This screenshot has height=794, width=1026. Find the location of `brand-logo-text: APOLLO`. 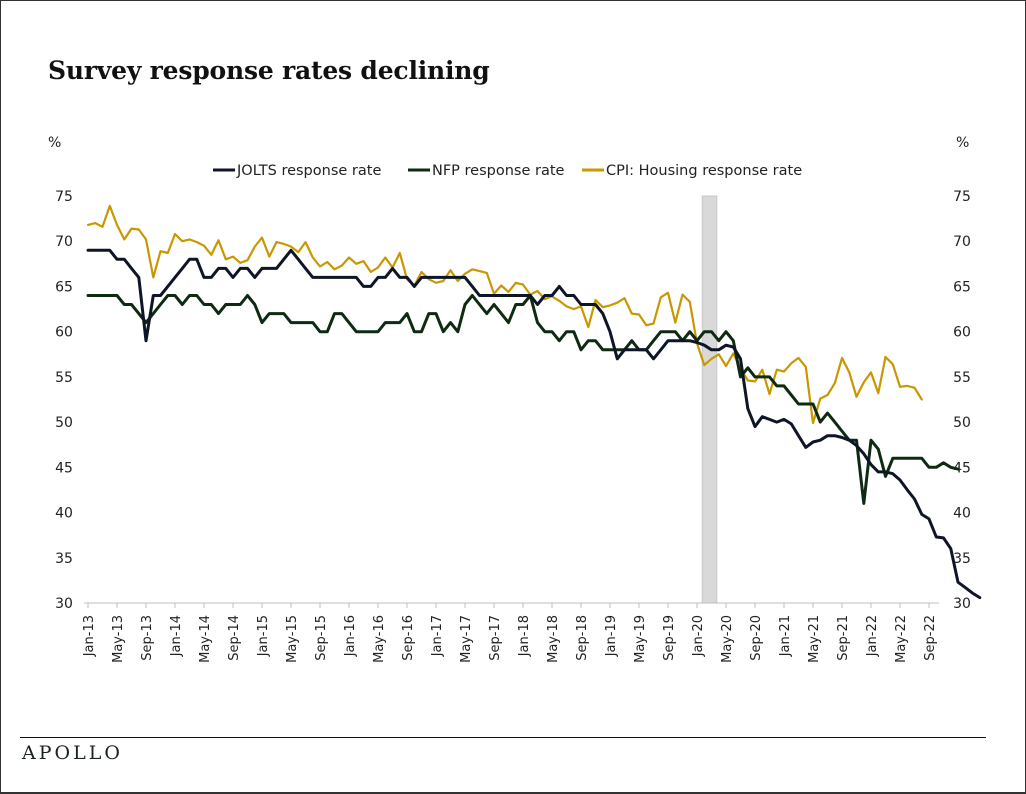

brand-logo-text: APOLLO is located at coordinates (72, 753).